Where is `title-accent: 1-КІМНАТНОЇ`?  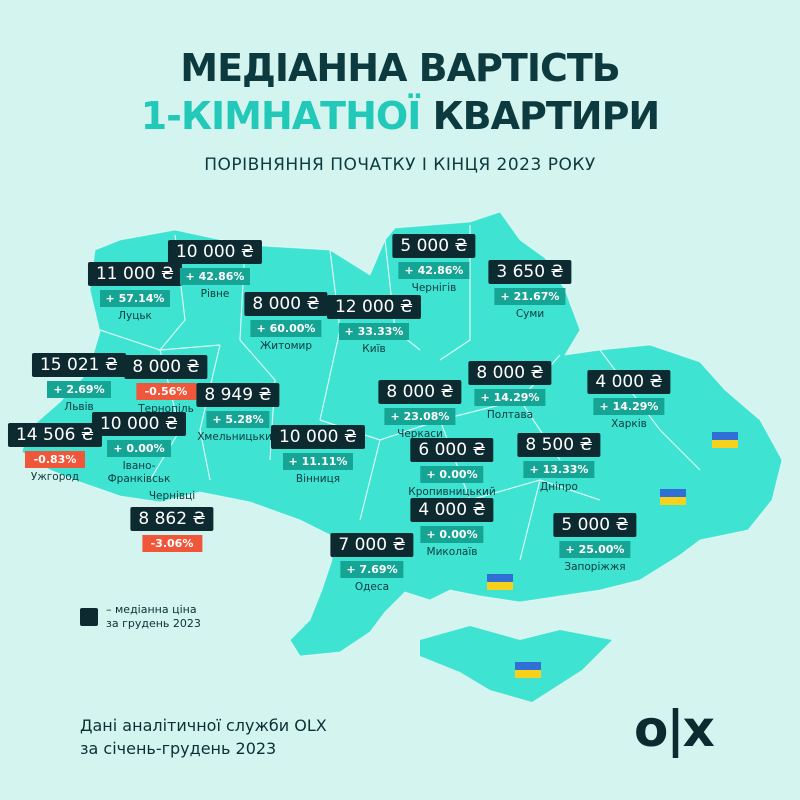 title-accent: 1-КІМНАТНОЇ is located at coordinates (281, 116).